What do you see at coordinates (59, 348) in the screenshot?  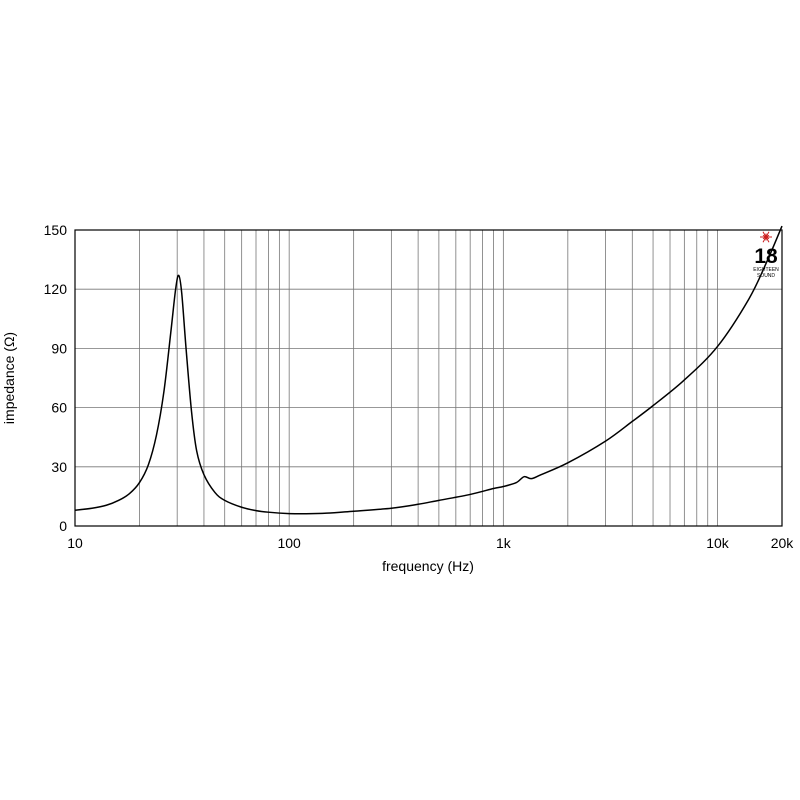 I see `y-tick-label: 90` at bounding box center [59, 348].